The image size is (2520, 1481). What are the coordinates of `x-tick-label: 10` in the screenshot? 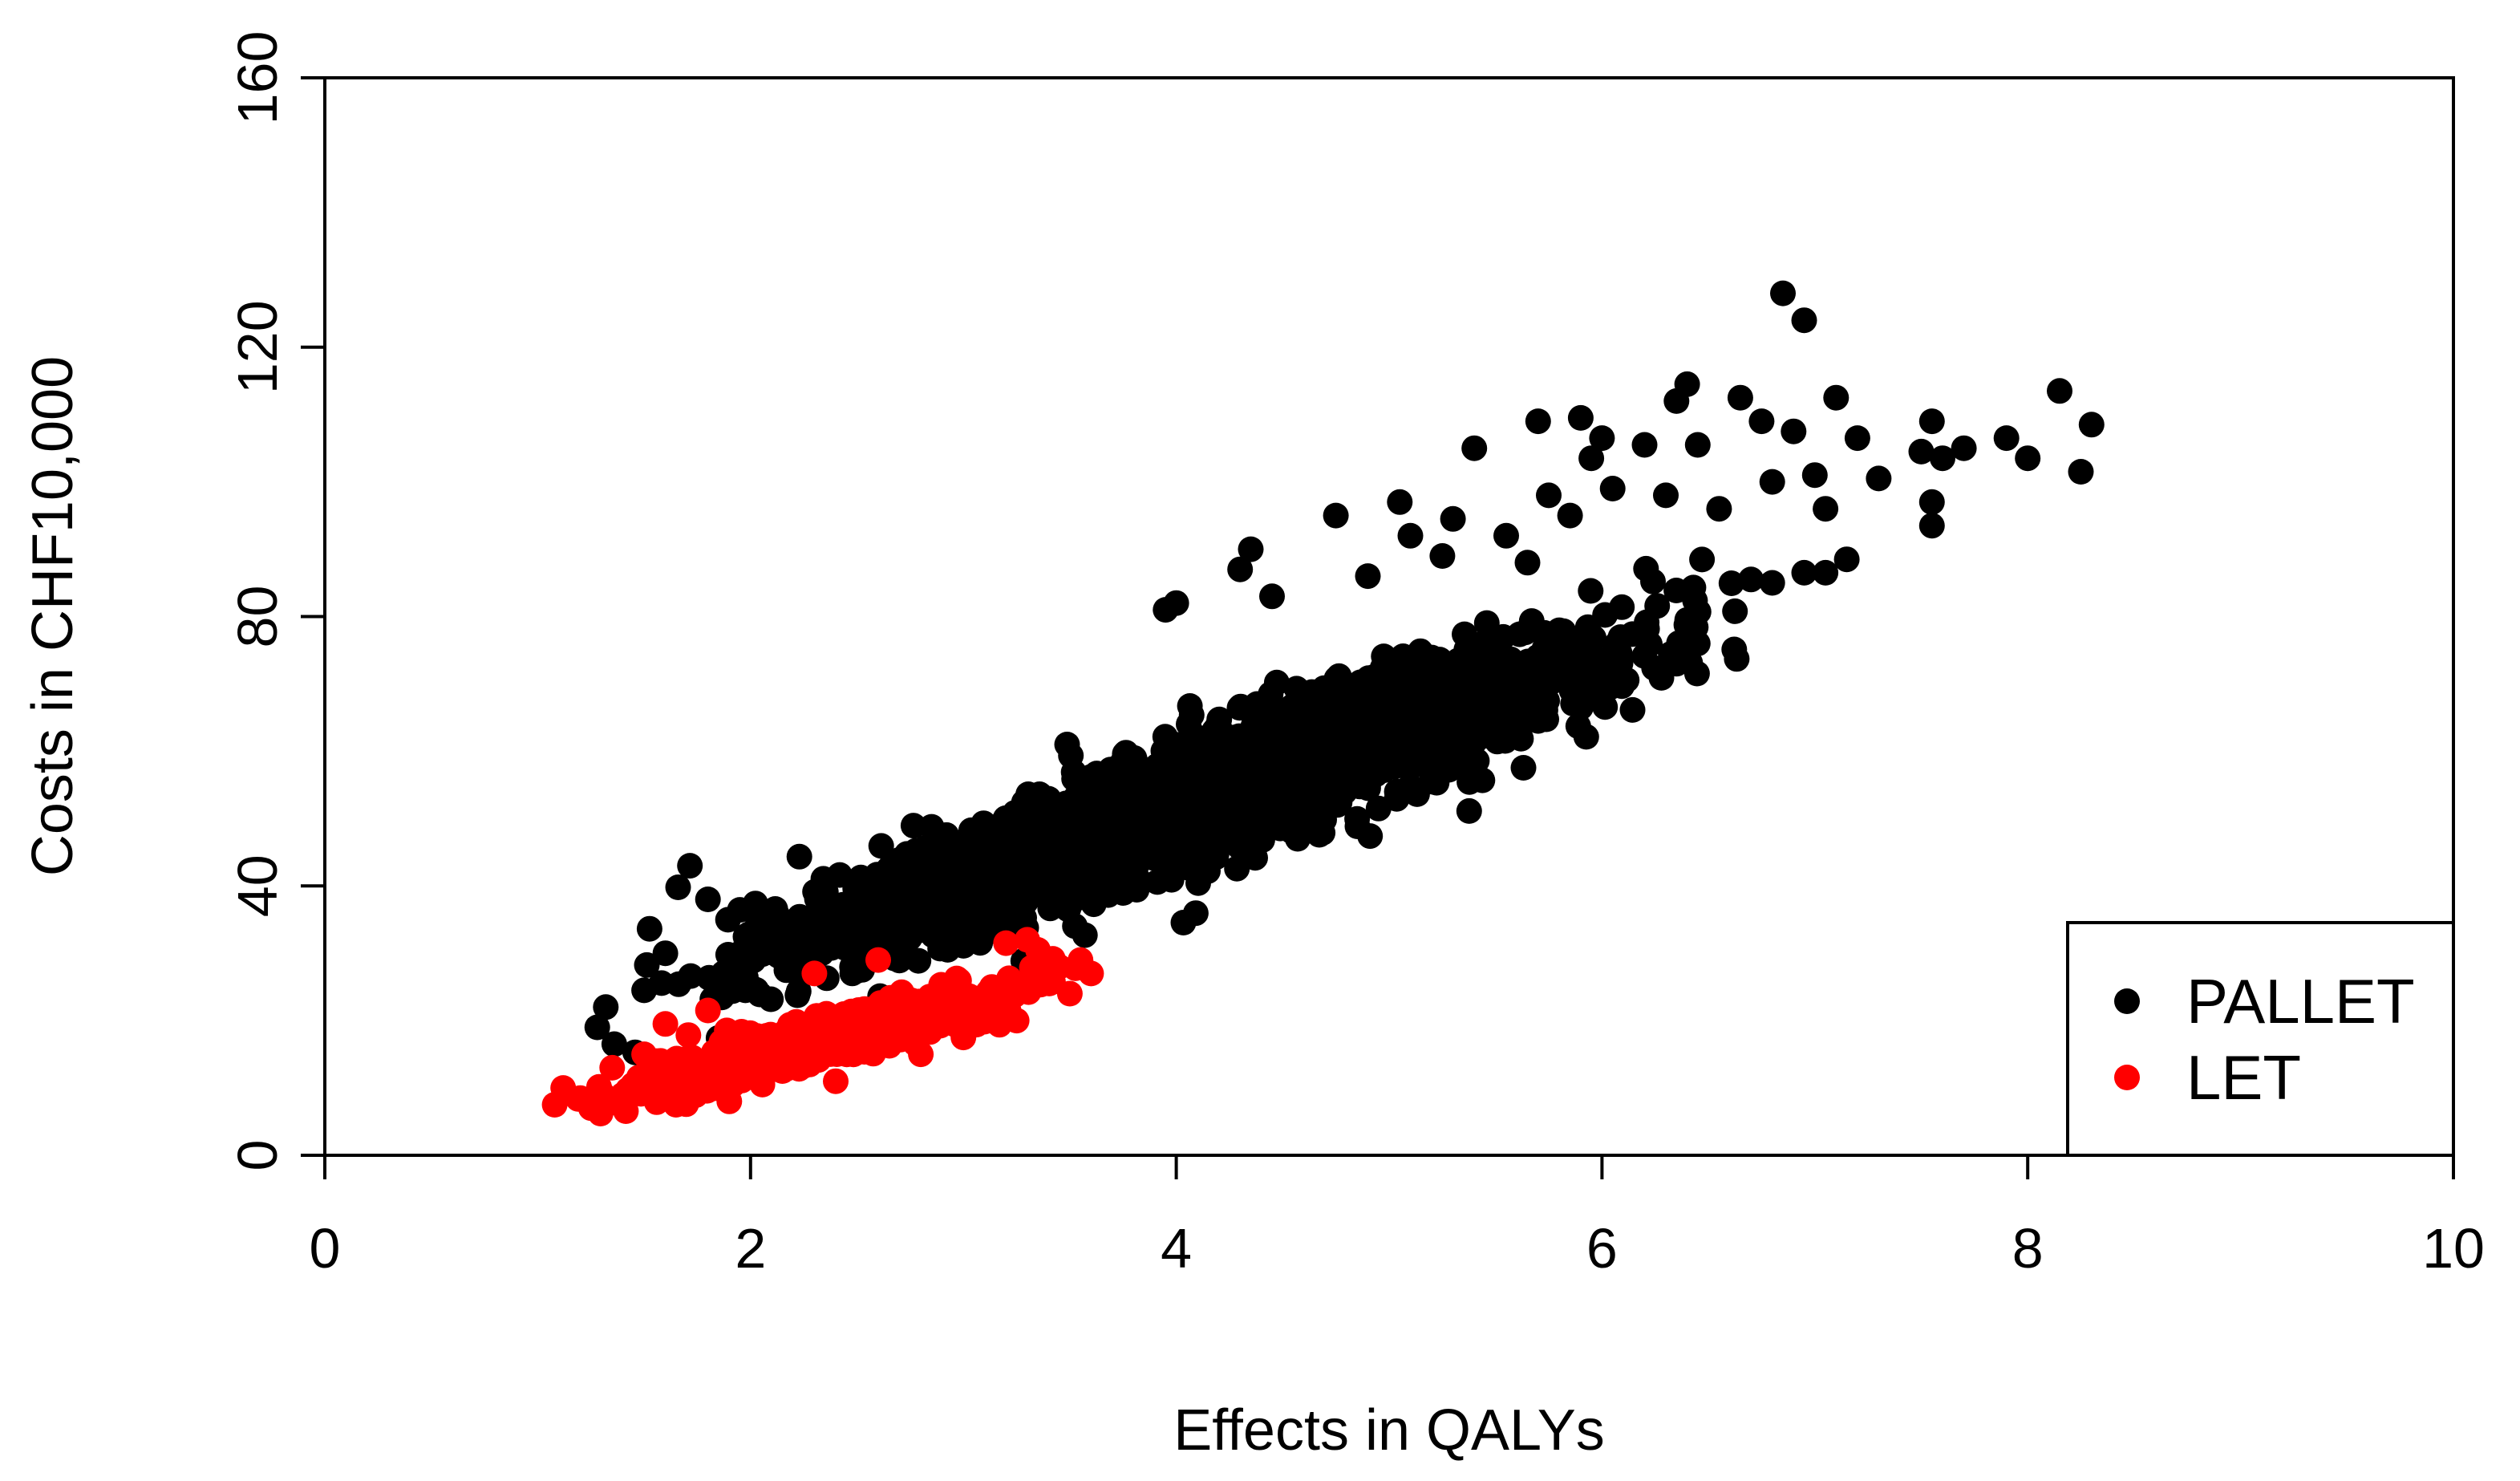 It's located at (2453, 1248).